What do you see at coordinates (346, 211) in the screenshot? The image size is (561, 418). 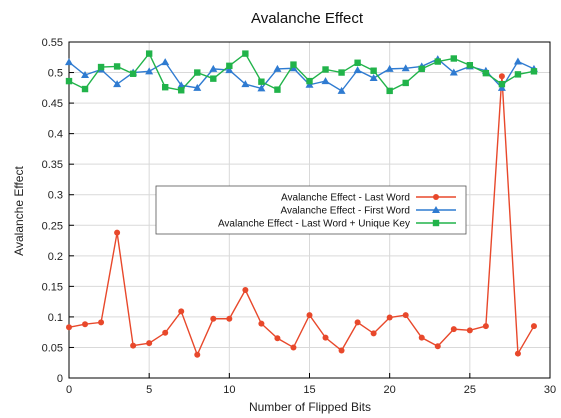 I see `legend-label: Avalanche Effect - First Word` at bounding box center [346, 211].